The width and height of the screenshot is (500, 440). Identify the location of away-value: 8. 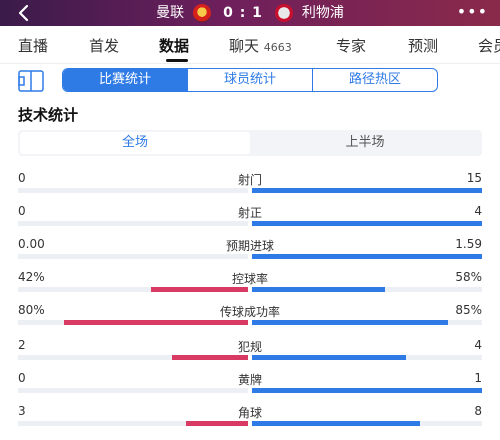
(478, 411).